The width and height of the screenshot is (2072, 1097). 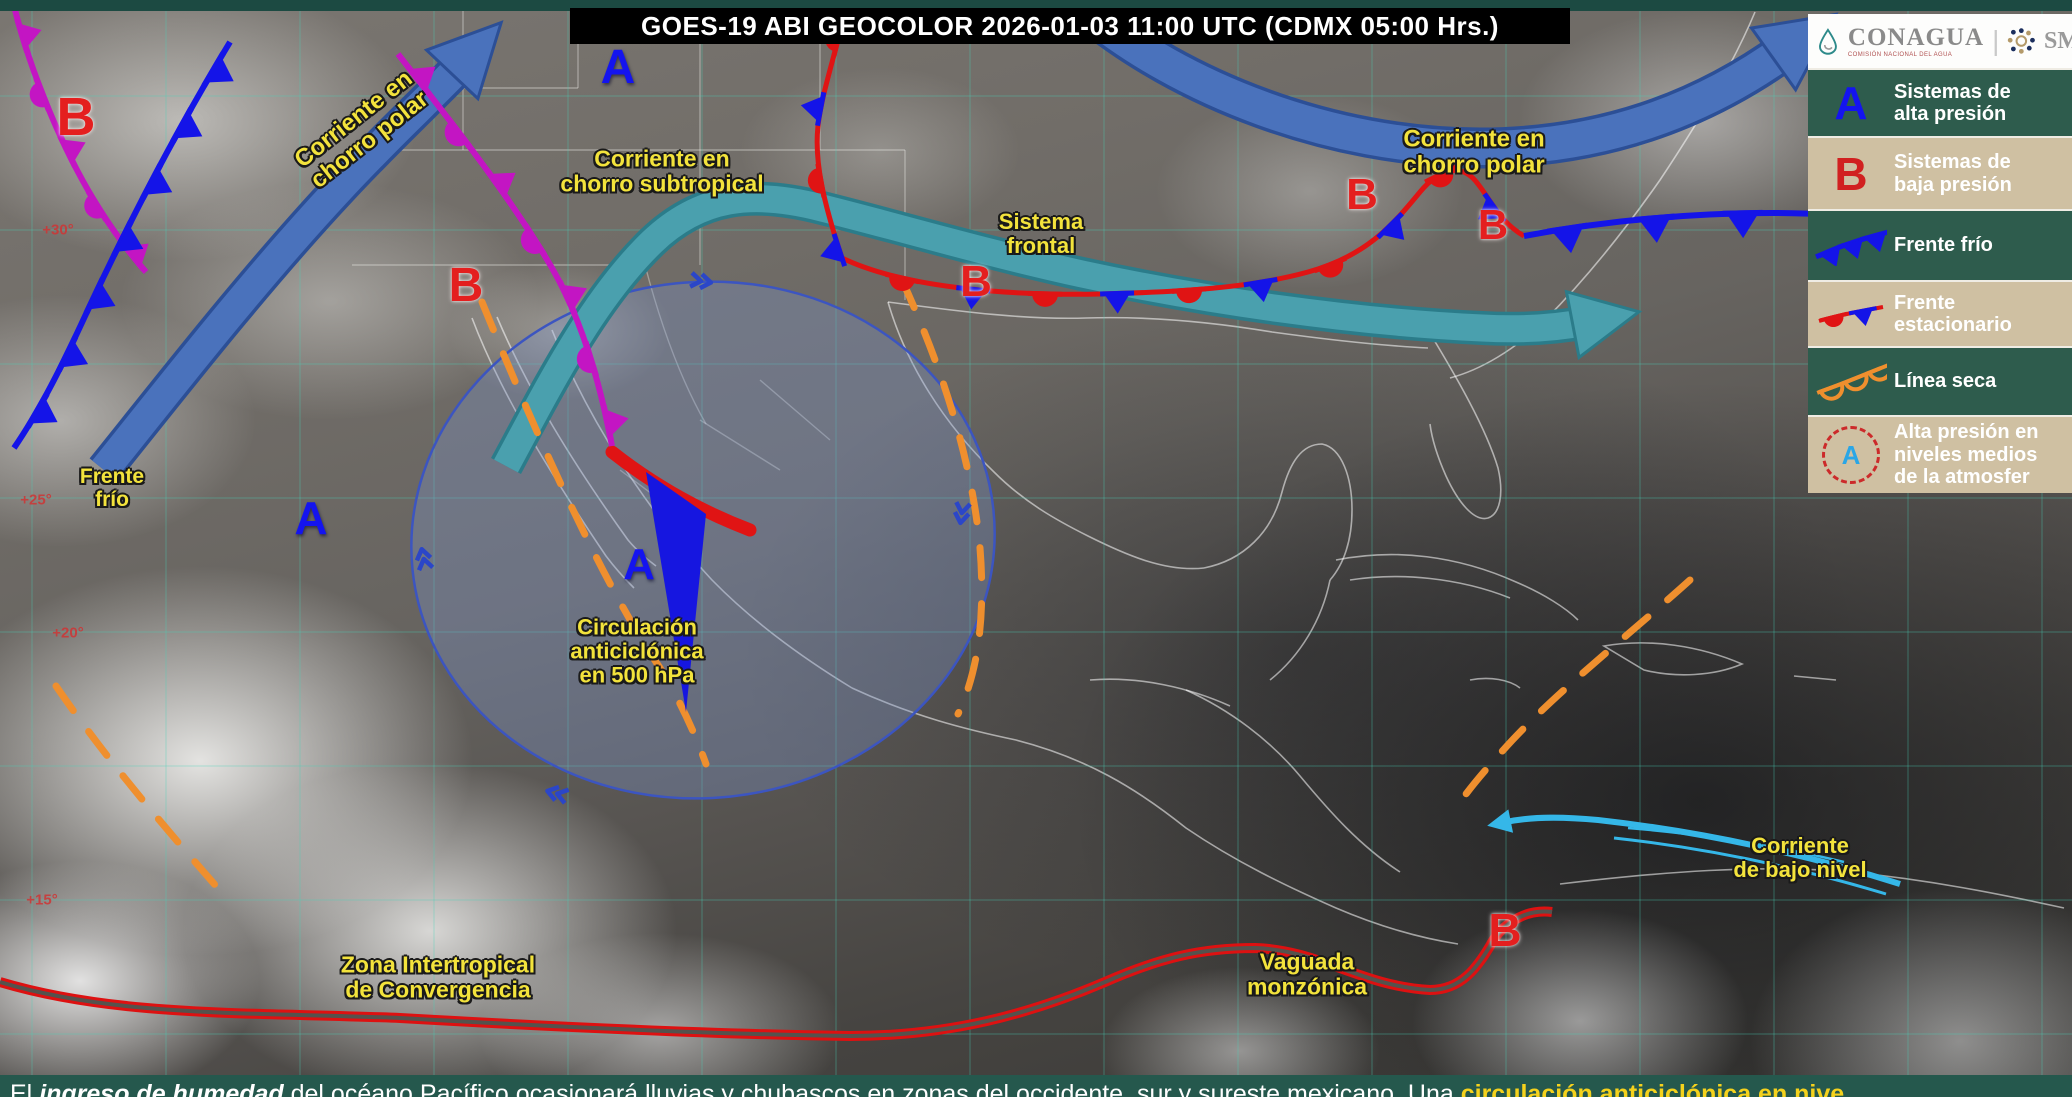 What do you see at coordinates (1940, 173) in the screenshot?
I see `legend-row-low-pressure: B Sistemas de baja presión` at bounding box center [1940, 173].